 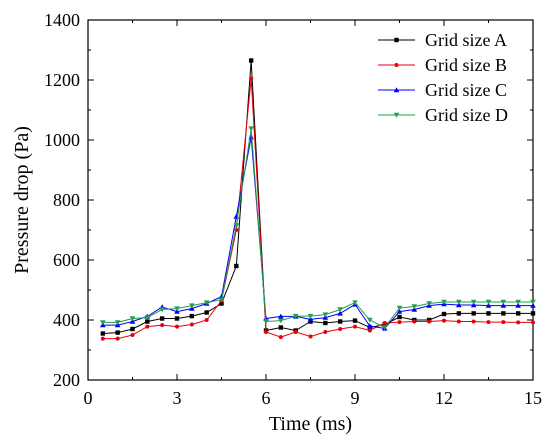 I want to click on y-tick-label: 800, so click(x=66, y=200).